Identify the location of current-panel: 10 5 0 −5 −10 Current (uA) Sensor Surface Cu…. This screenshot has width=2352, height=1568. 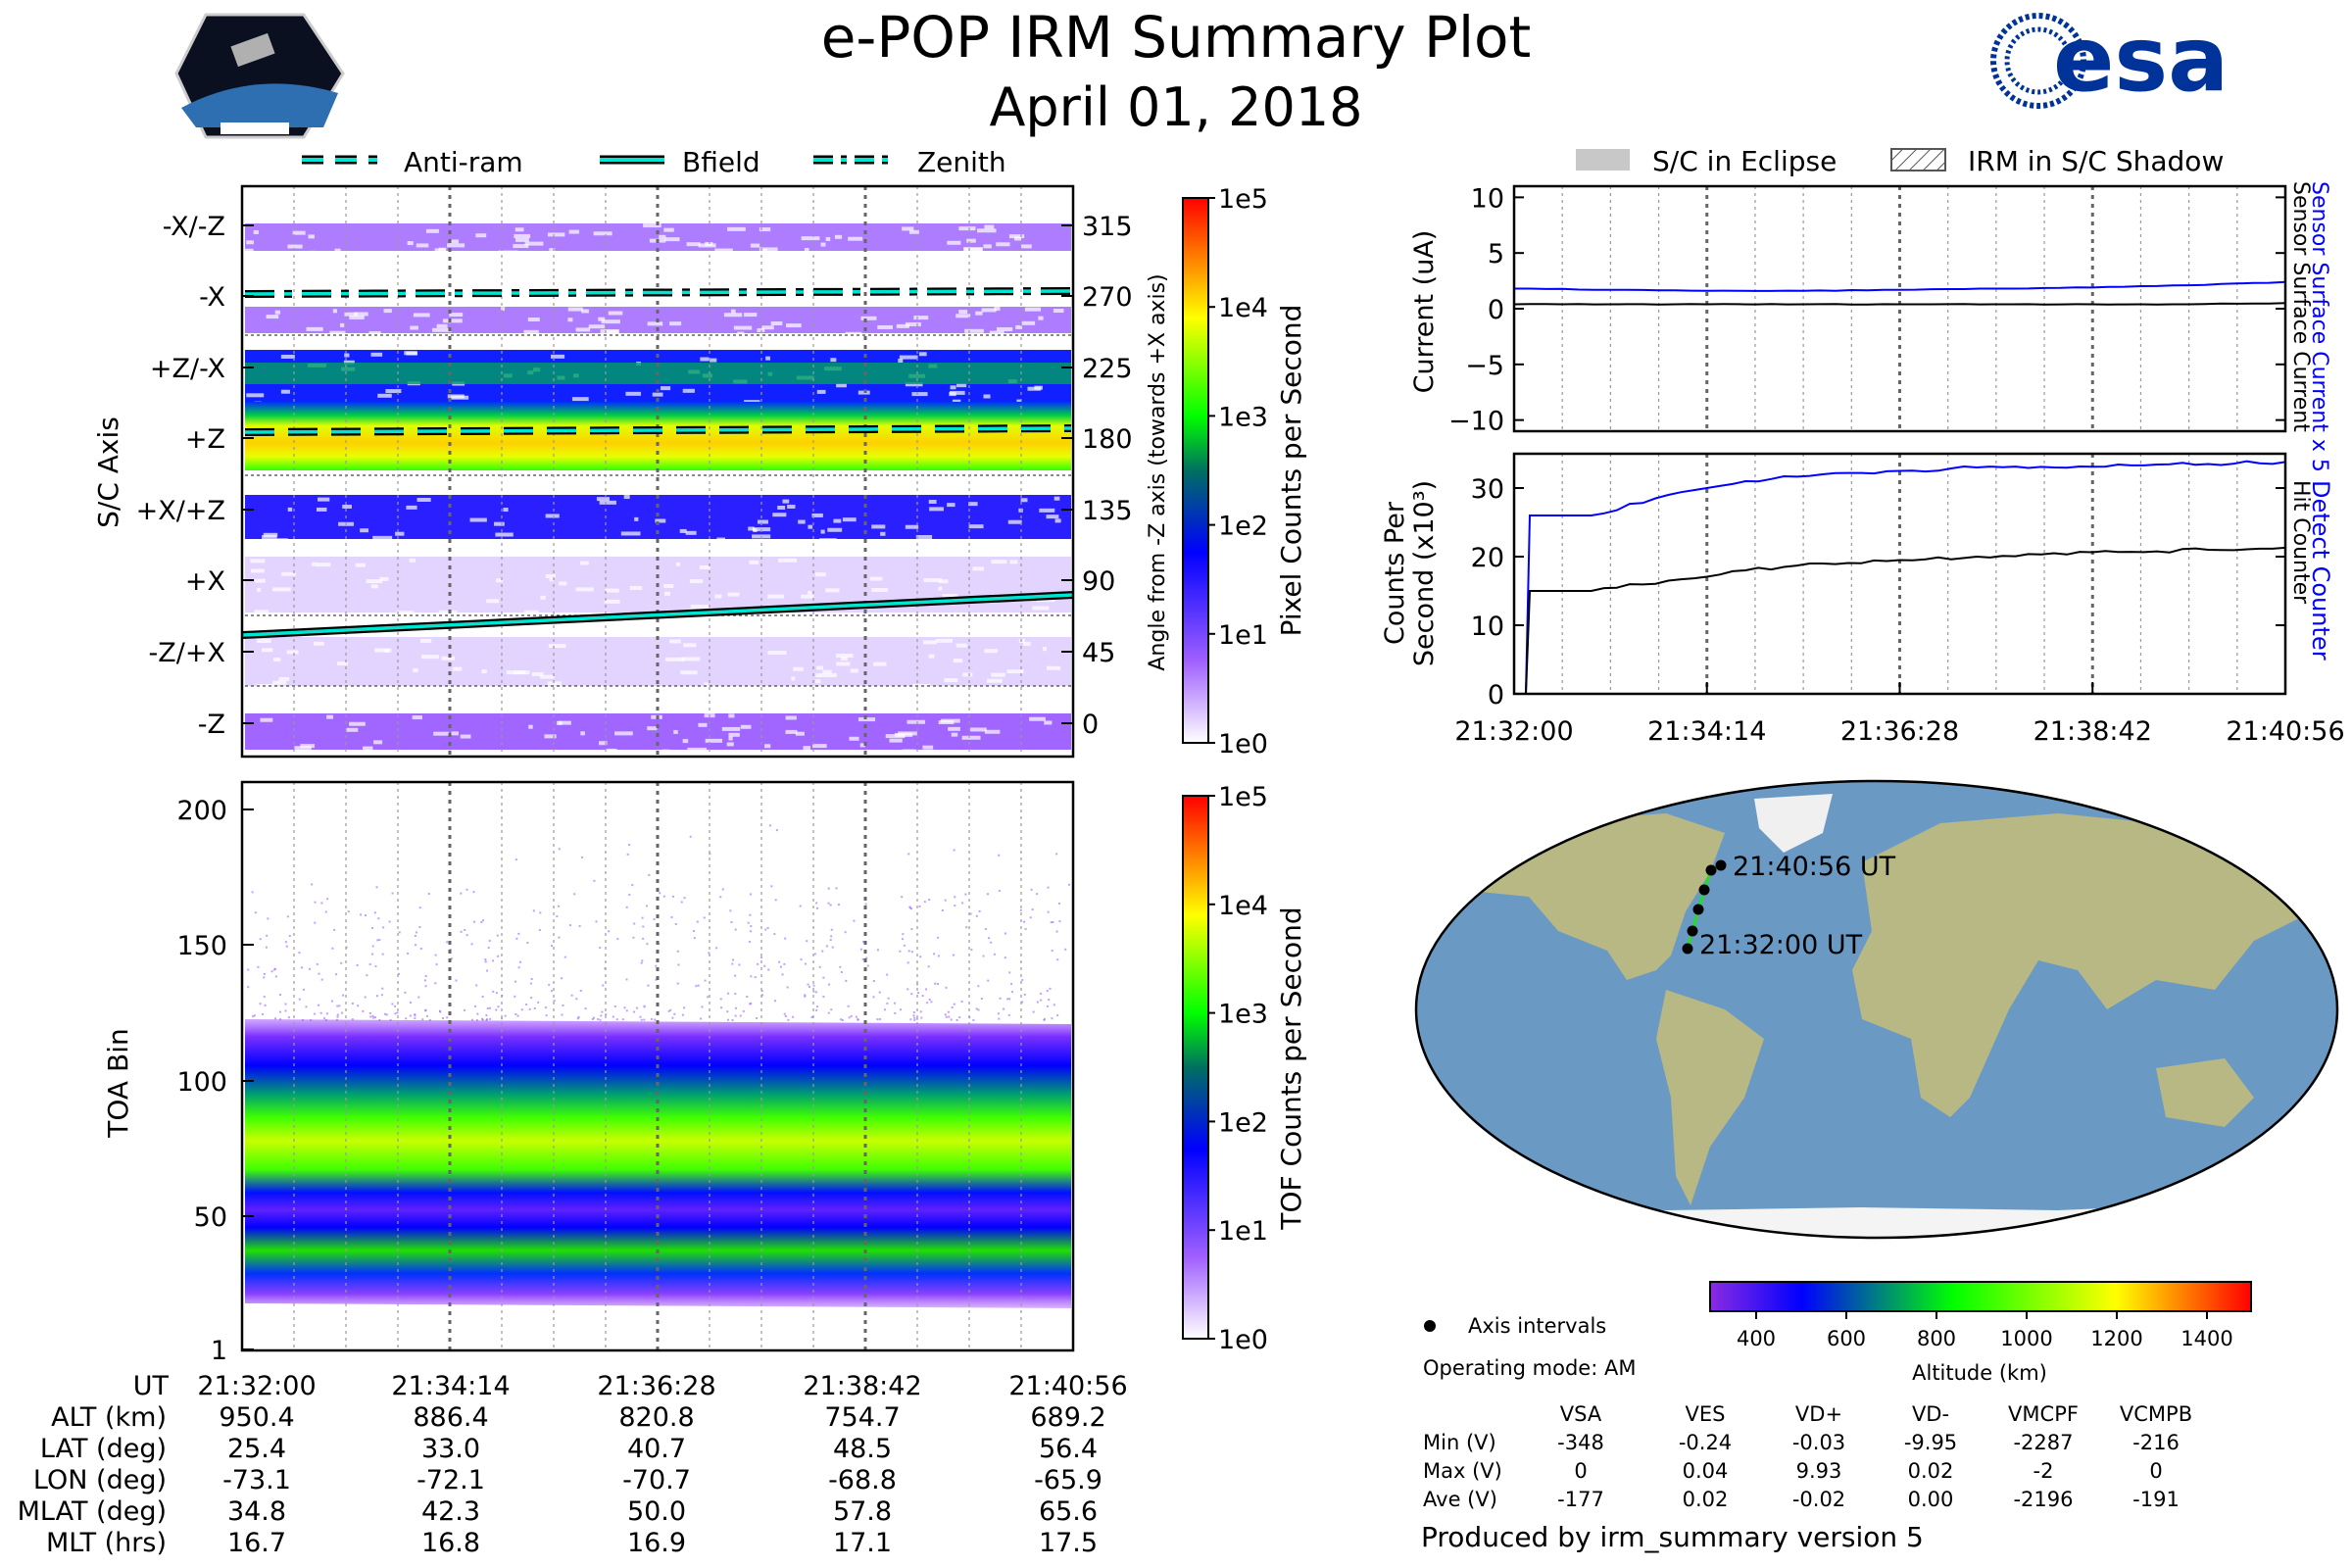
(1870, 326).